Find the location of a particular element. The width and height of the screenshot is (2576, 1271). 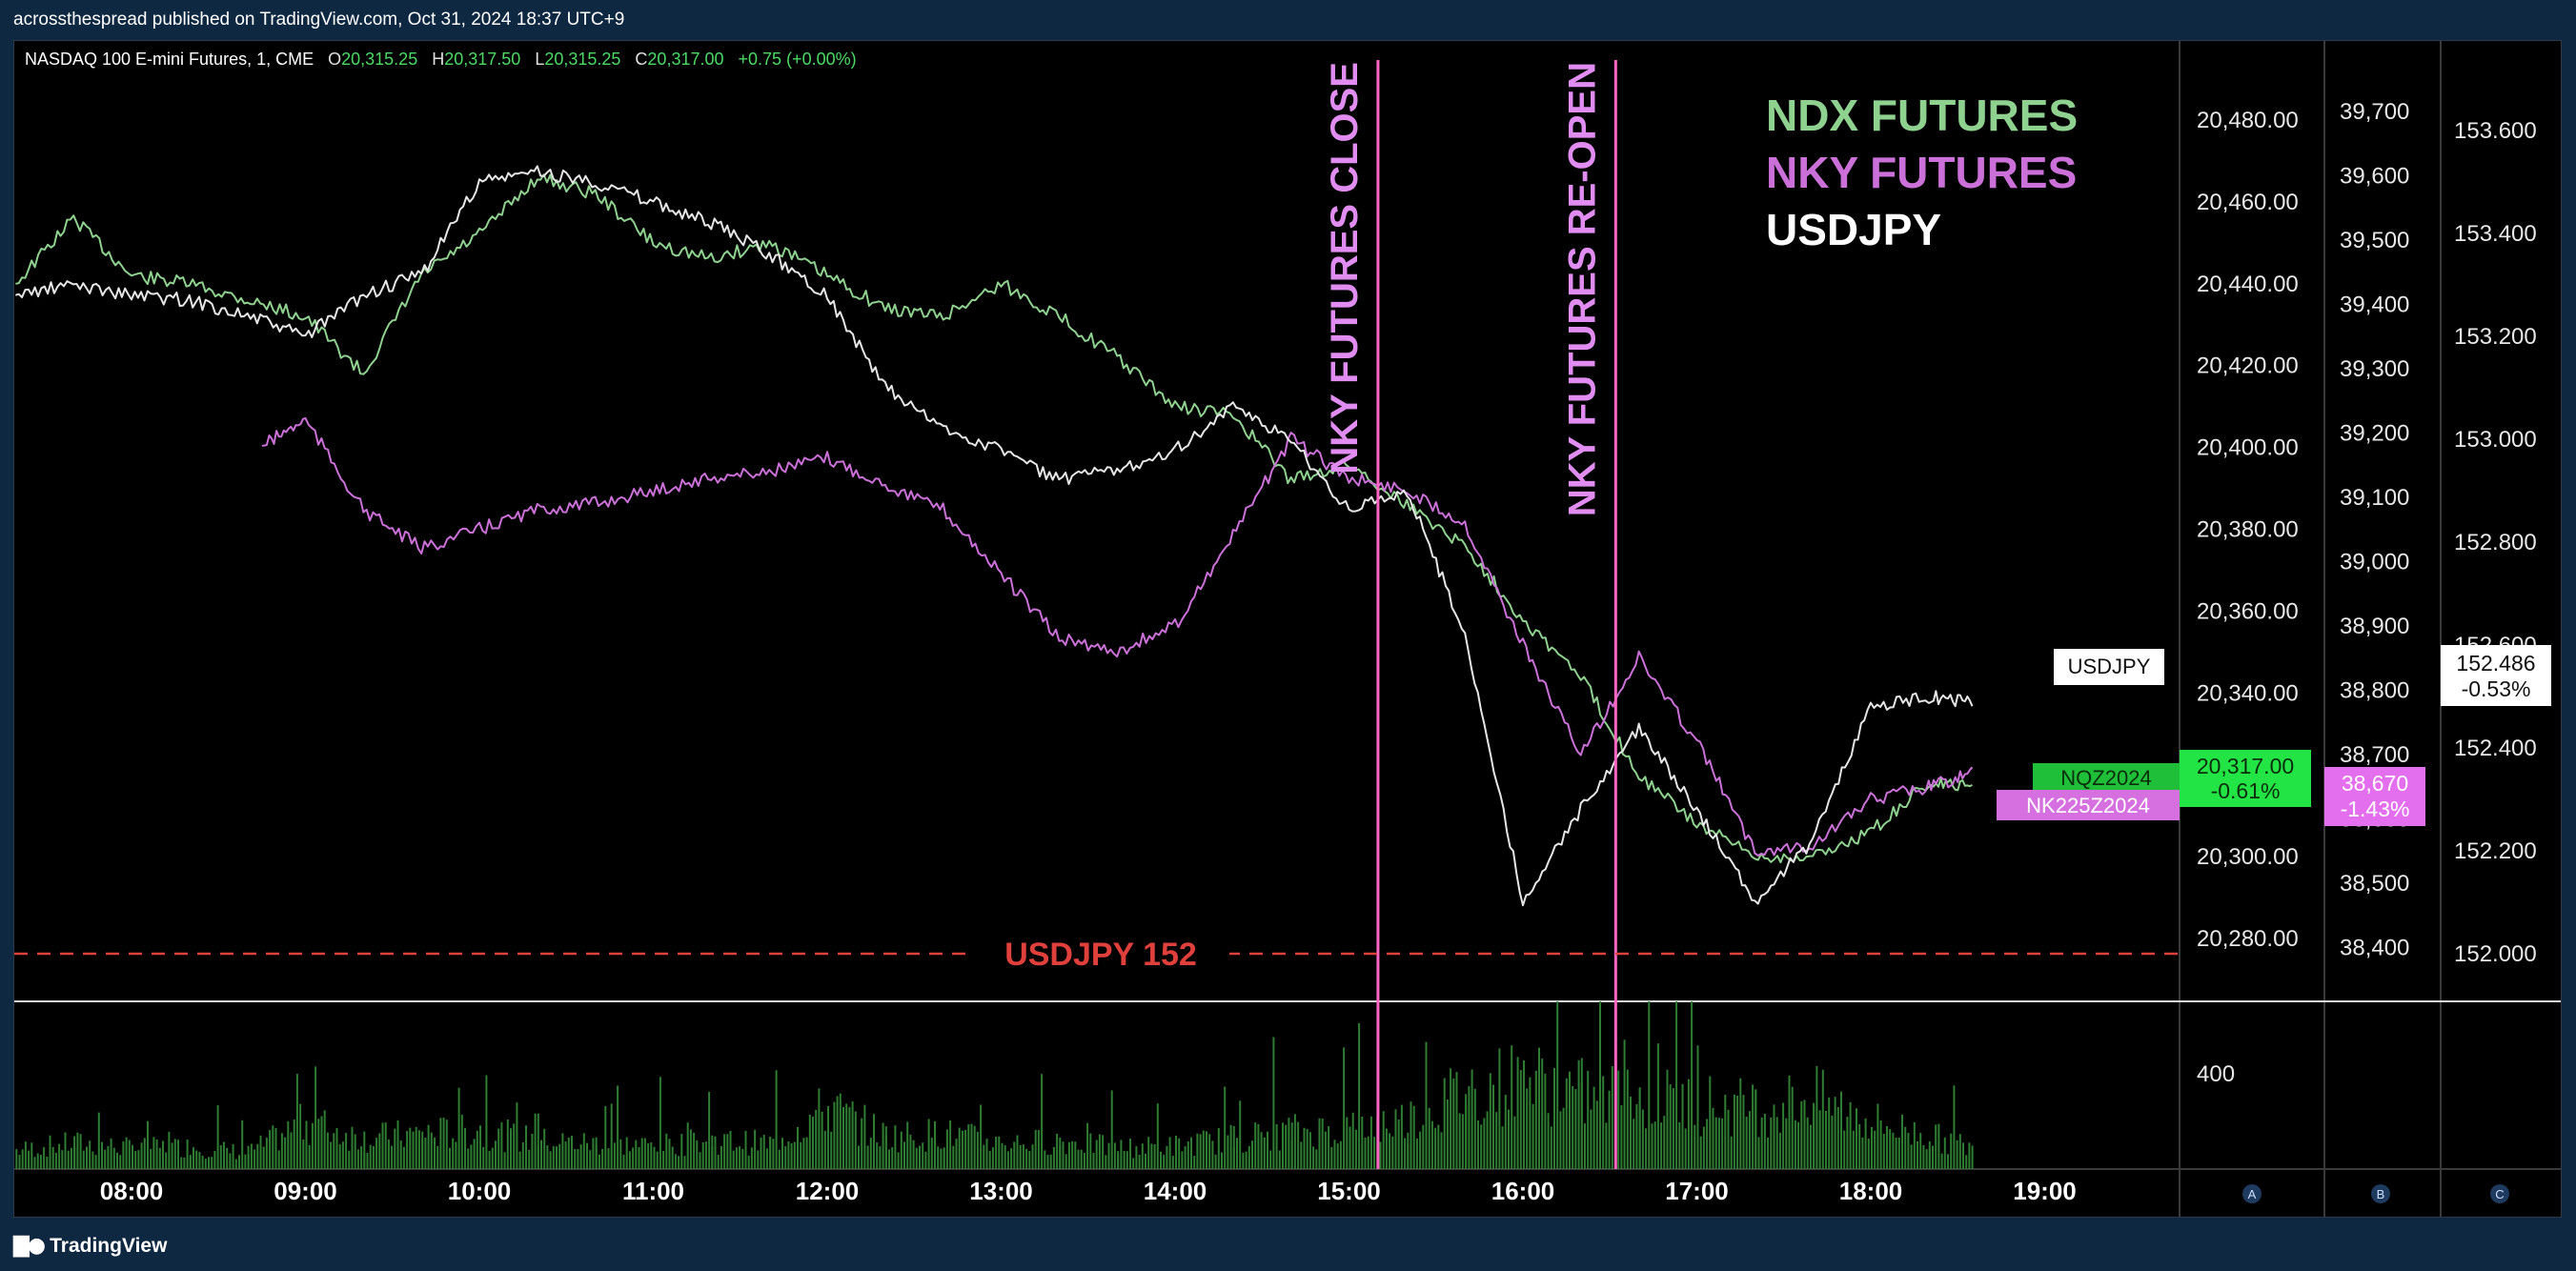

axis-c-tick: 152.200 is located at coordinates (2495, 851).